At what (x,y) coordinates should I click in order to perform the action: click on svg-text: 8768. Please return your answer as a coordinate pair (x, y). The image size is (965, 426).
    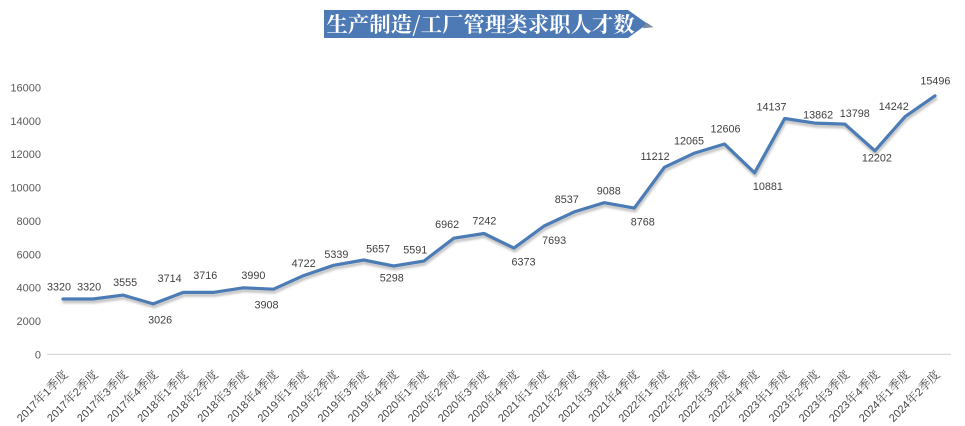
    Looking at the image, I should click on (643, 222).